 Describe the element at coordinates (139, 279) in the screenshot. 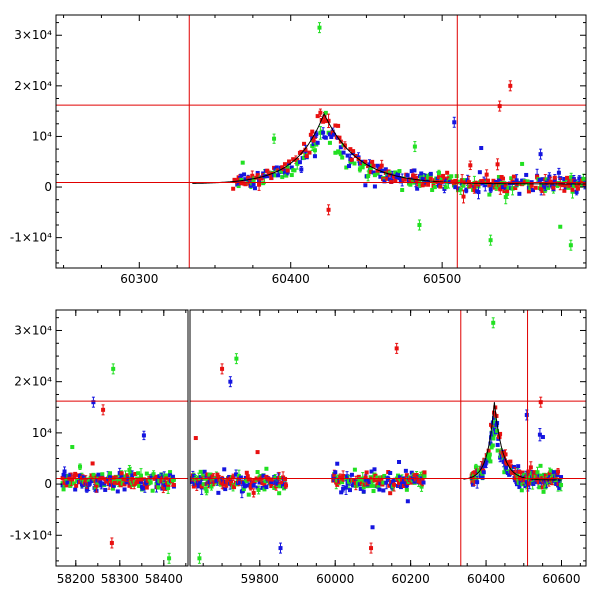

I see `x-tick-label: 60300` at that location.